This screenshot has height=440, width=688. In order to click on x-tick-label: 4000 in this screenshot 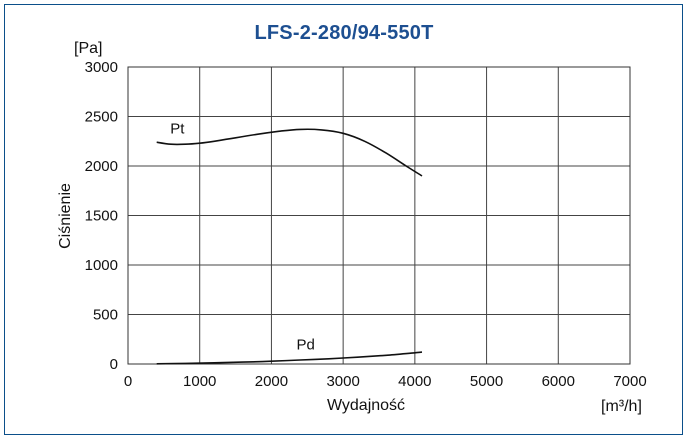, I will do `click(414, 381)`.